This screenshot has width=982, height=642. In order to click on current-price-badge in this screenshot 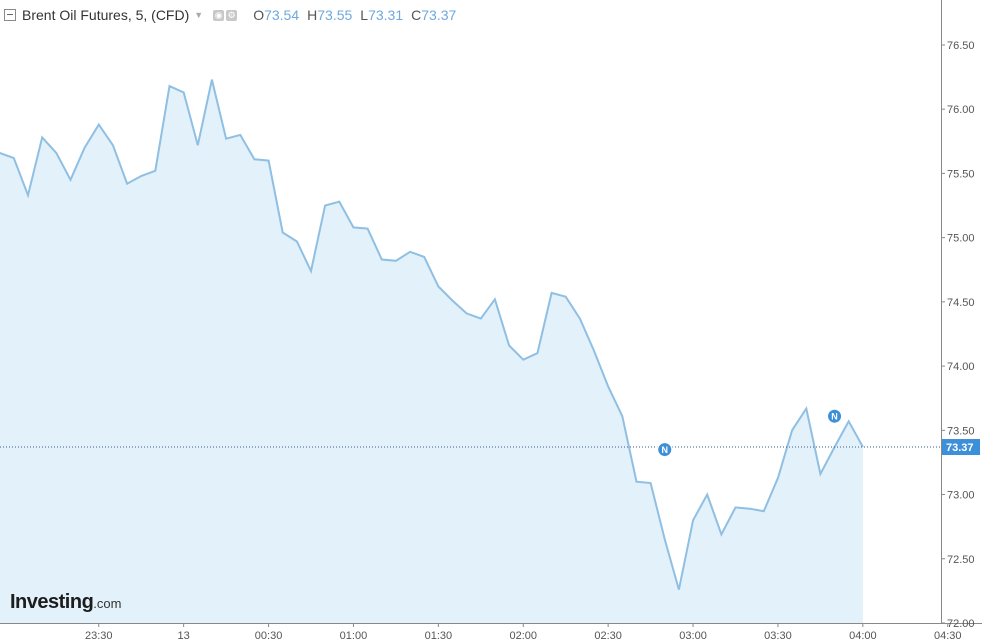, I will do `click(961, 447)`.